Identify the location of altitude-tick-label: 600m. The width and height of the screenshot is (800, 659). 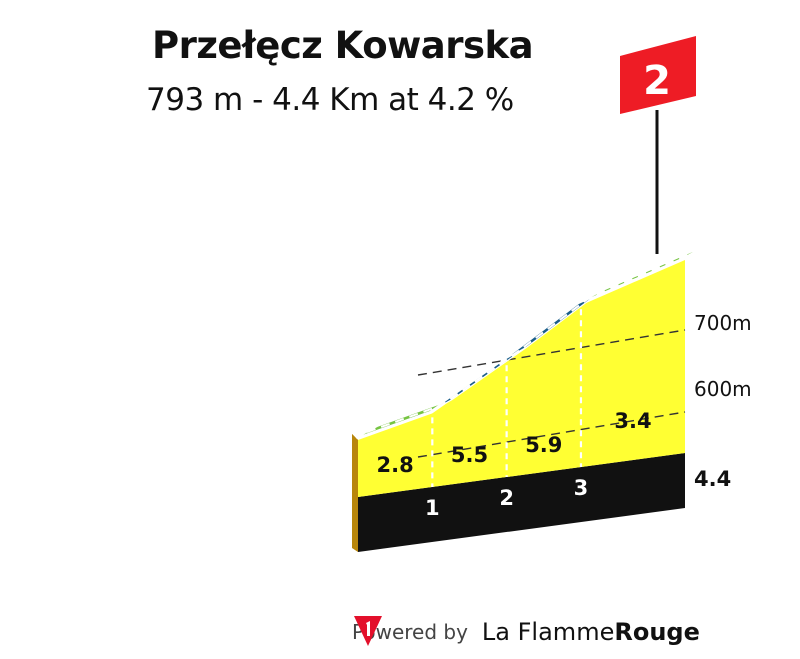
(723, 389).